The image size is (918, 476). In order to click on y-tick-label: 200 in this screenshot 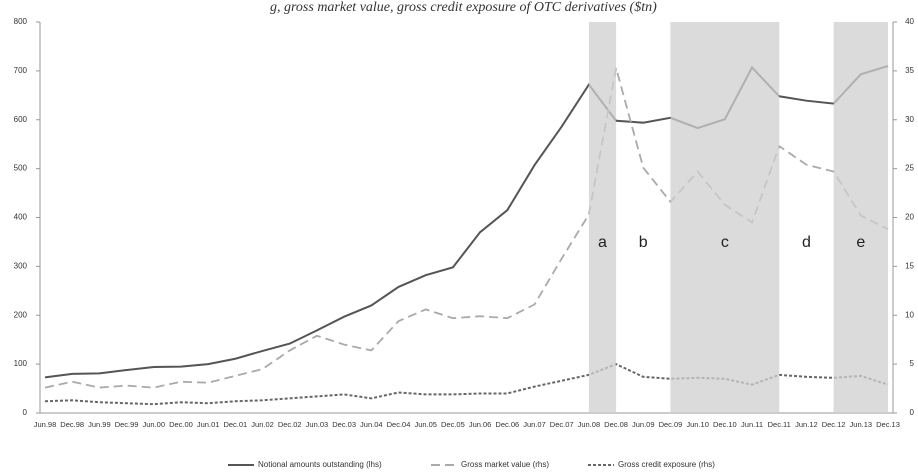, I will do `click(21, 314)`.